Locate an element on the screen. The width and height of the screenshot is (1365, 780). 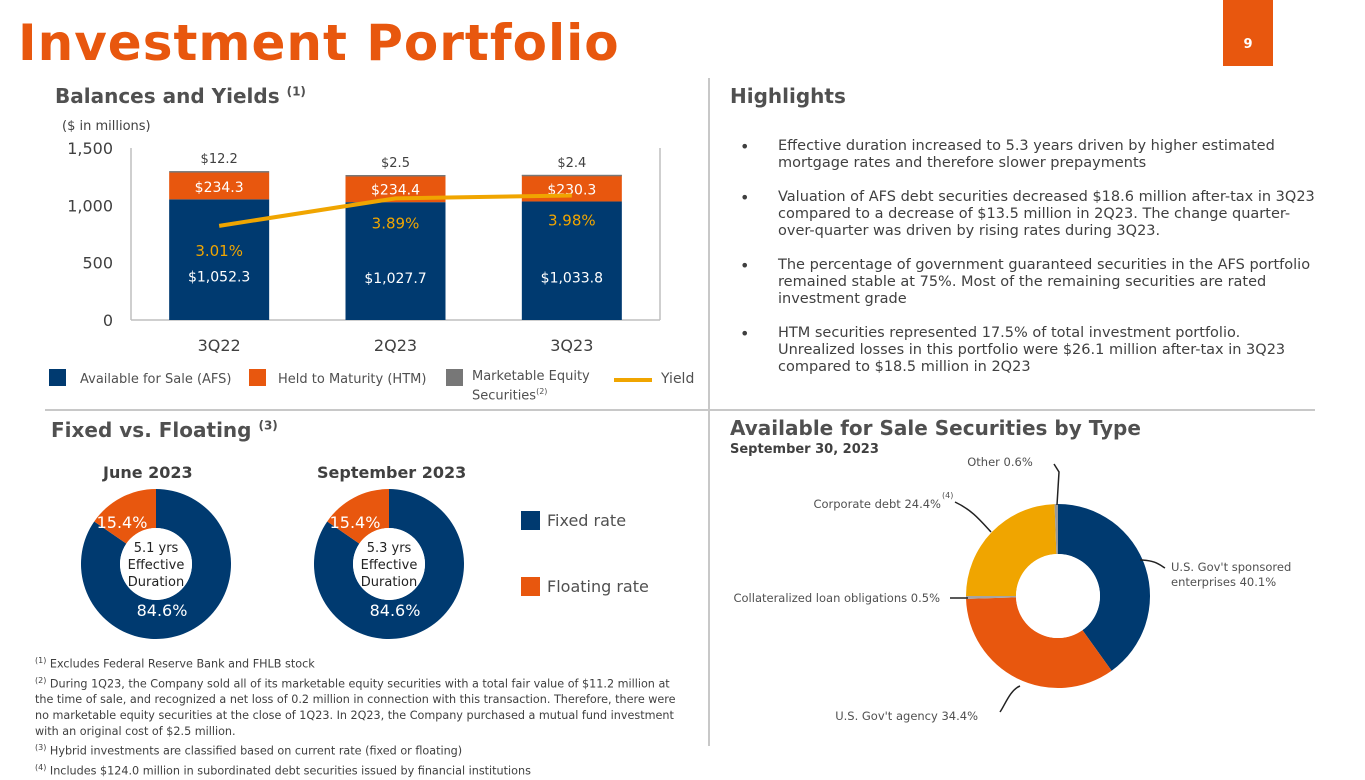
htm-value-label: $234.4 is located at coordinates (395, 191).